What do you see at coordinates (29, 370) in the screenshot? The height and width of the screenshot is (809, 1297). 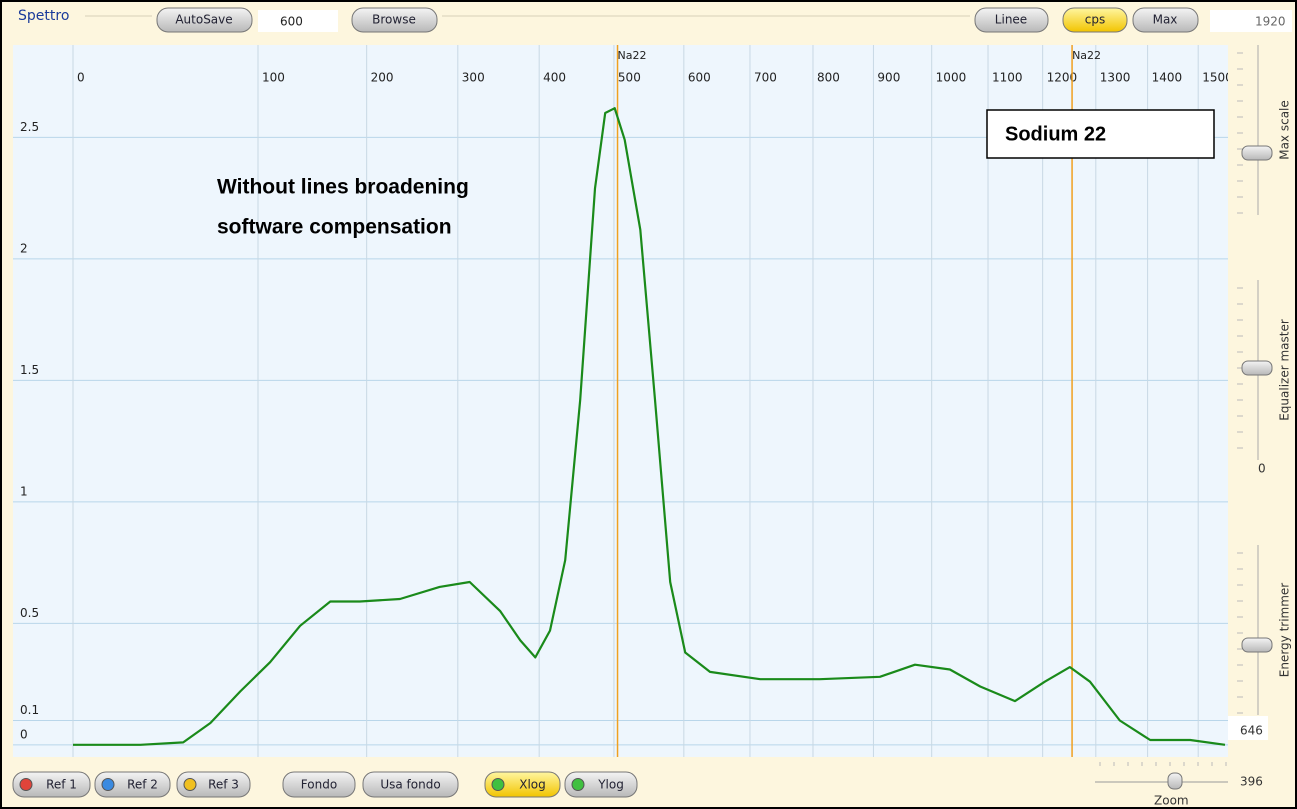 I see `y-tick-label: 1.5` at bounding box center [29, 370].